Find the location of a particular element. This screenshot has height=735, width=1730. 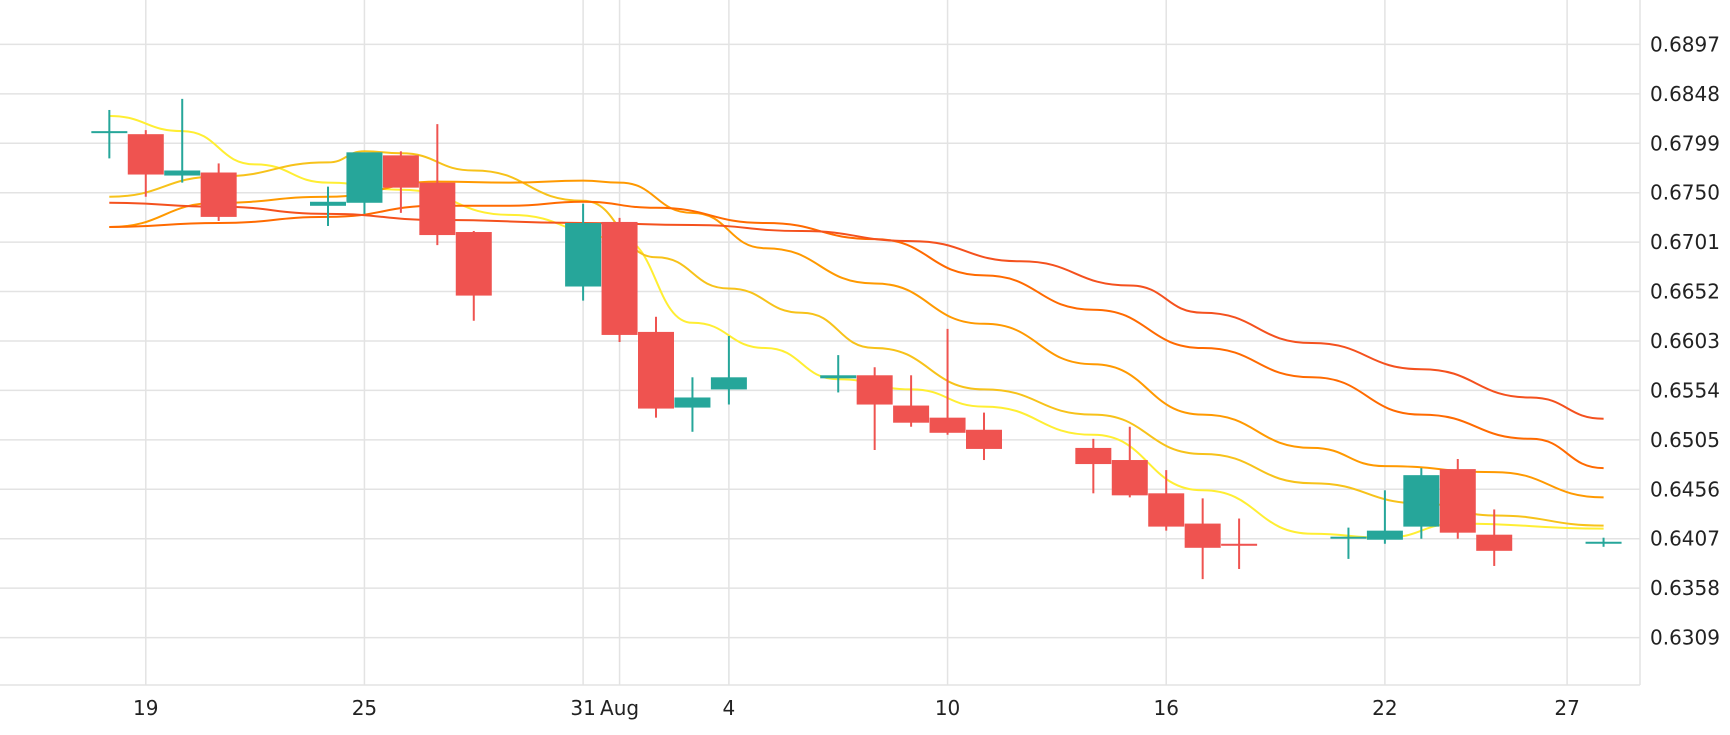

y-tick-label: 0.6407 is located at coordinates (1685, 539).